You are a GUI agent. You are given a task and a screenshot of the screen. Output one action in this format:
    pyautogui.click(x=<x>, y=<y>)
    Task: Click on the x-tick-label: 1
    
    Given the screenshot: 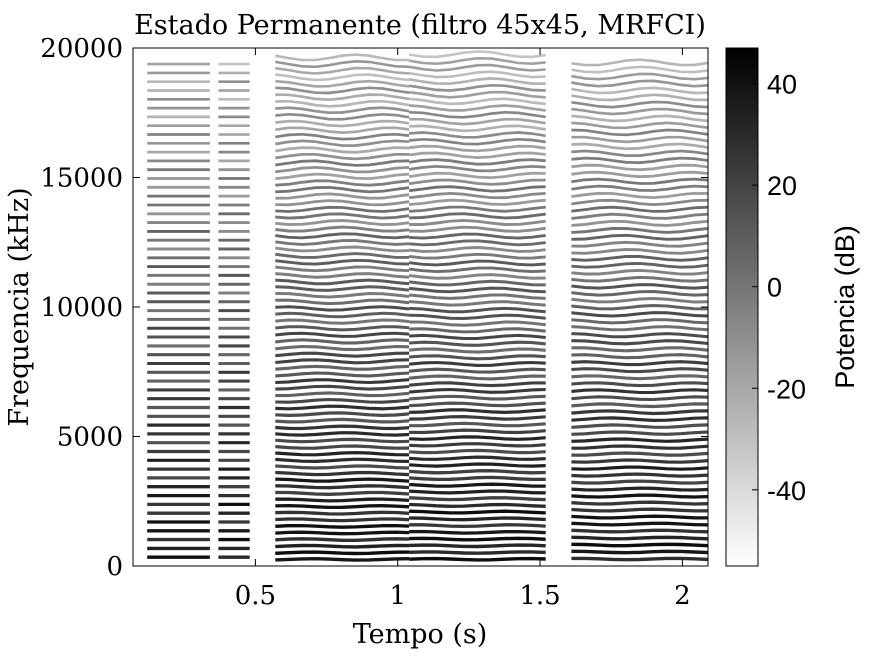 What is the action you would take?
    pyautogui.click(x=397, y=596)
    